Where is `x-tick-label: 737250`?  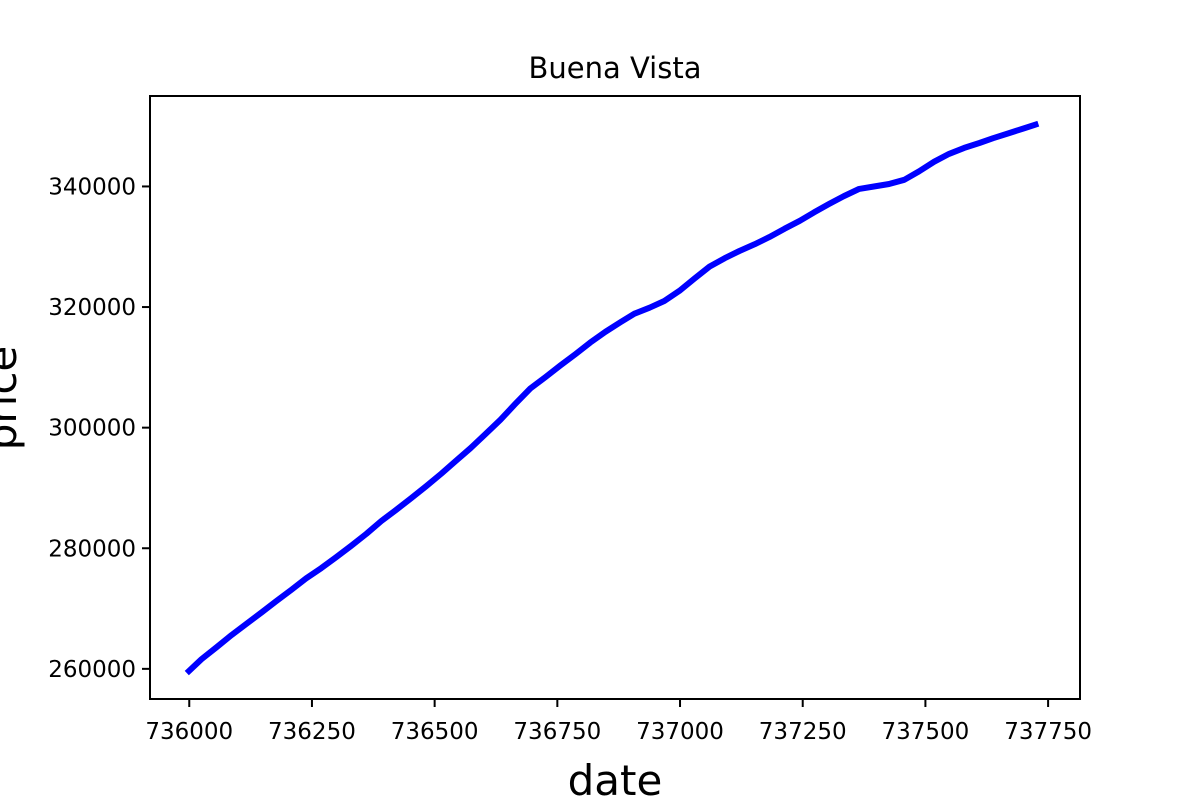
x-tick-label: 737250 is located at coordinates (803, 732).